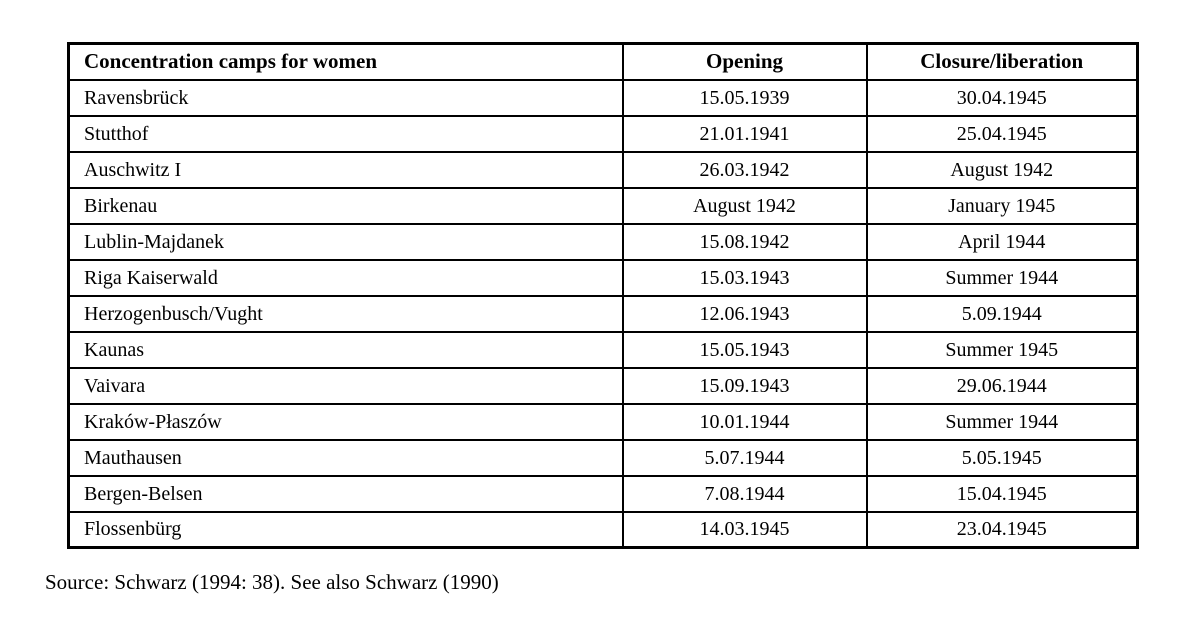 This screenshot has width=1180, height=628. I want to click on opening-date-cell: 15.08.1942, so click(744, 241).